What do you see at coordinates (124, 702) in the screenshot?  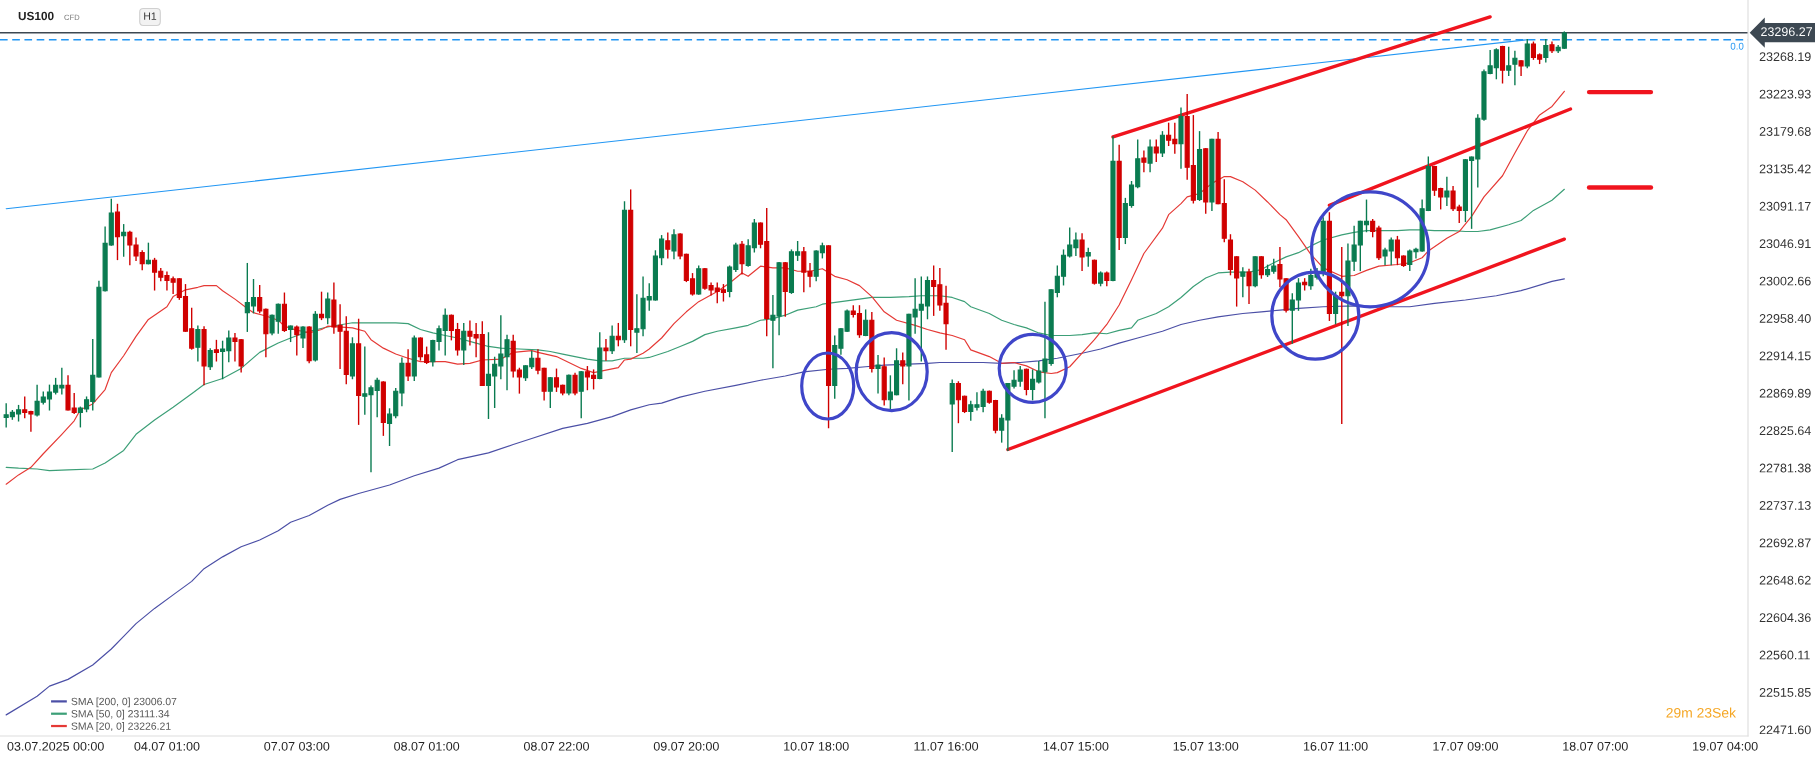 I see `legend-label: SMA [200, 0] 23006.07` at bounding box center [124, 702].